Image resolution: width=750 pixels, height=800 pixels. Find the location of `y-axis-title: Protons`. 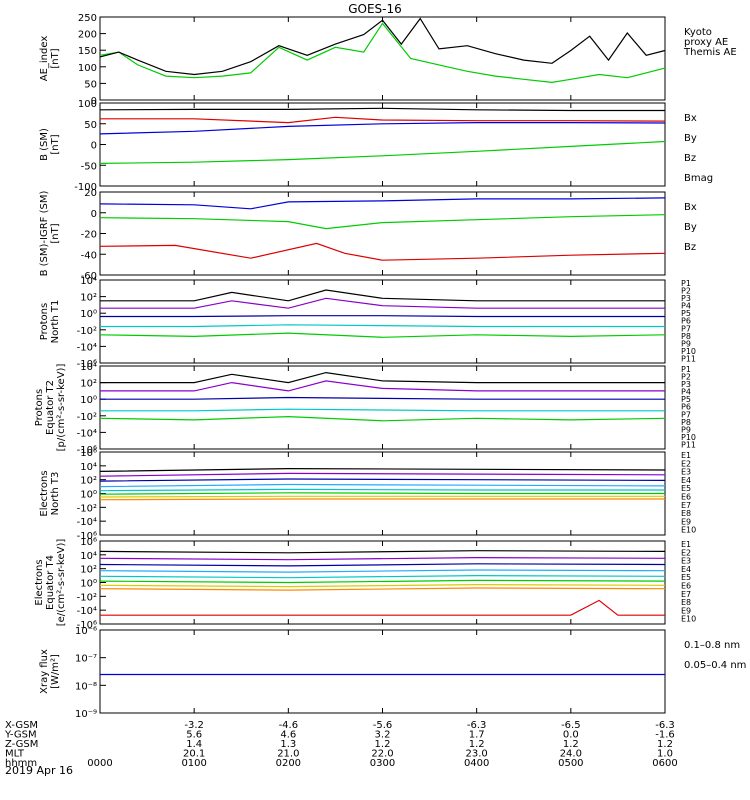

y-axis-title: Protons is located at coordinates (44, 321).